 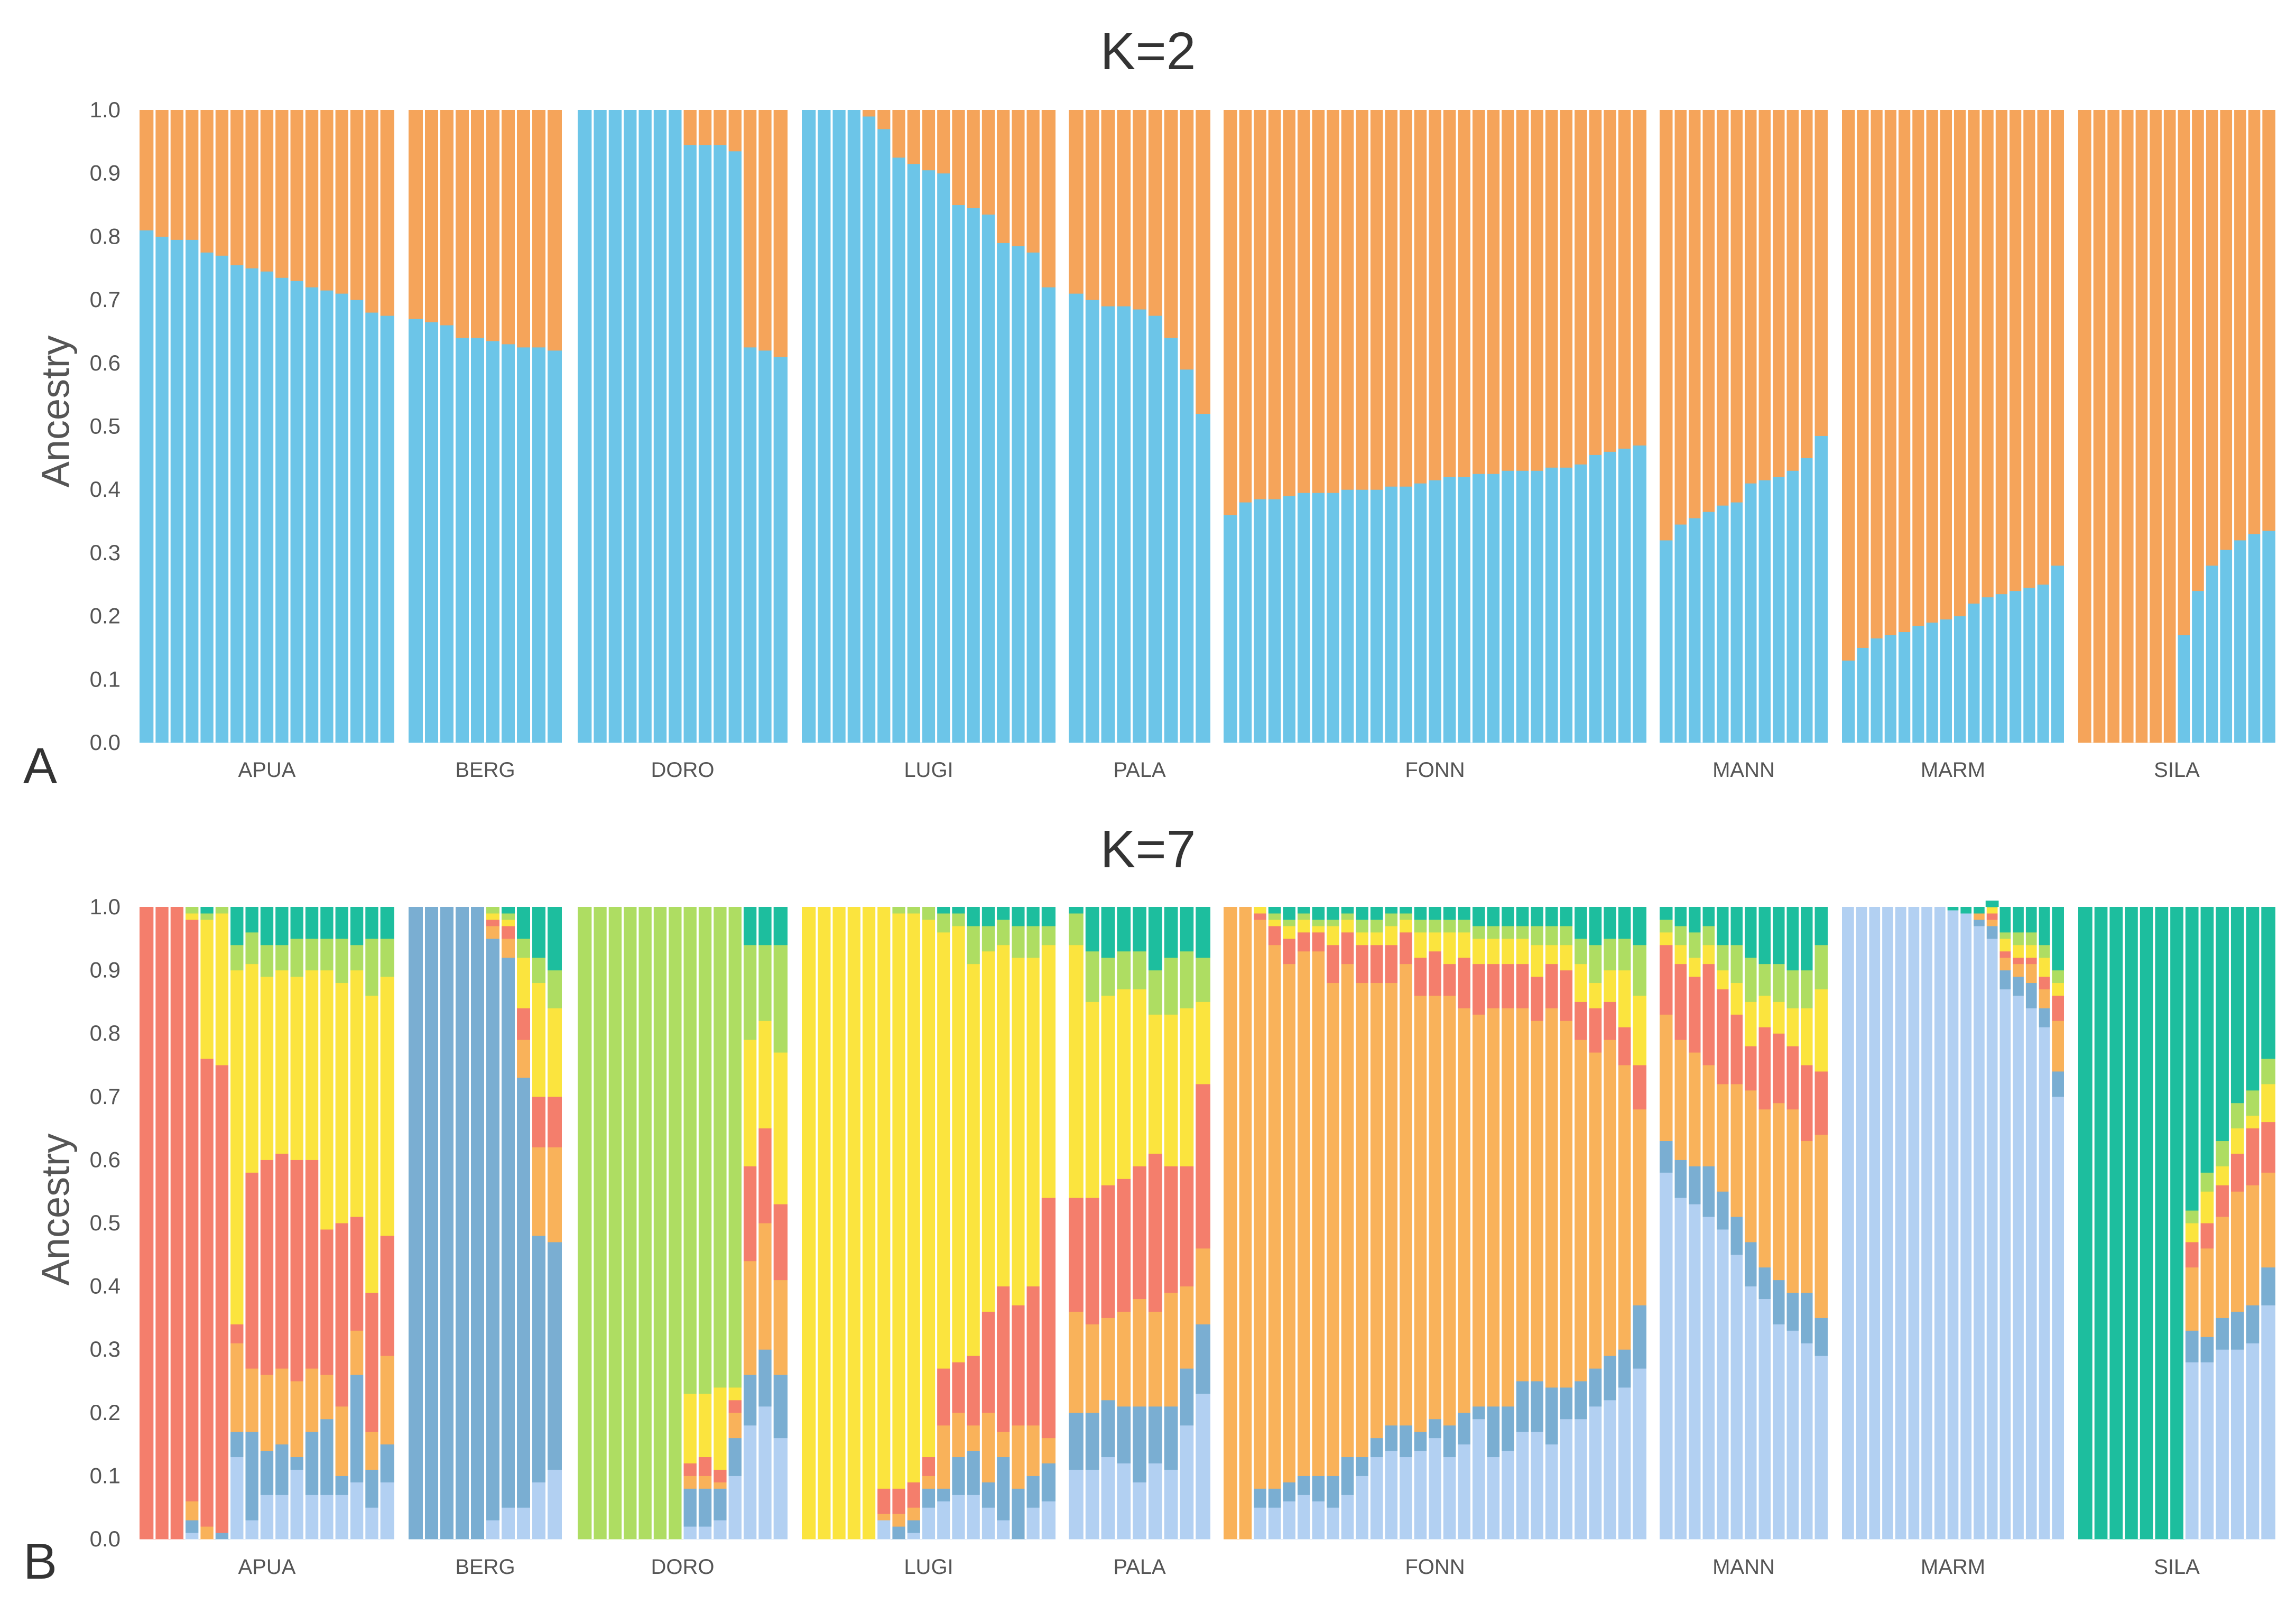 What do you see at coordinates (1953, 1240) in the screenshot?
I see `group-marm: MARM` at bounding box center [1953, 1240].